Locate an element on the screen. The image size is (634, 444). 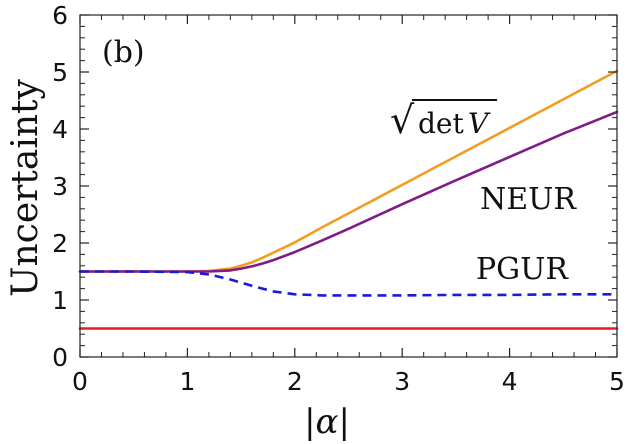
y-tick-label: 0 is located at coordinates (60, 357).